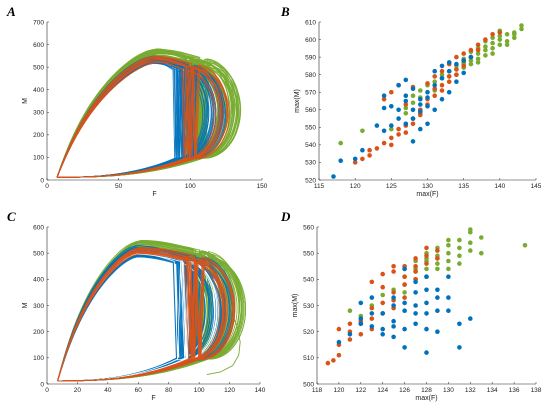  Describe the element at coordinates (382, 305) in the screenshot. I see `series-orange` at that location.